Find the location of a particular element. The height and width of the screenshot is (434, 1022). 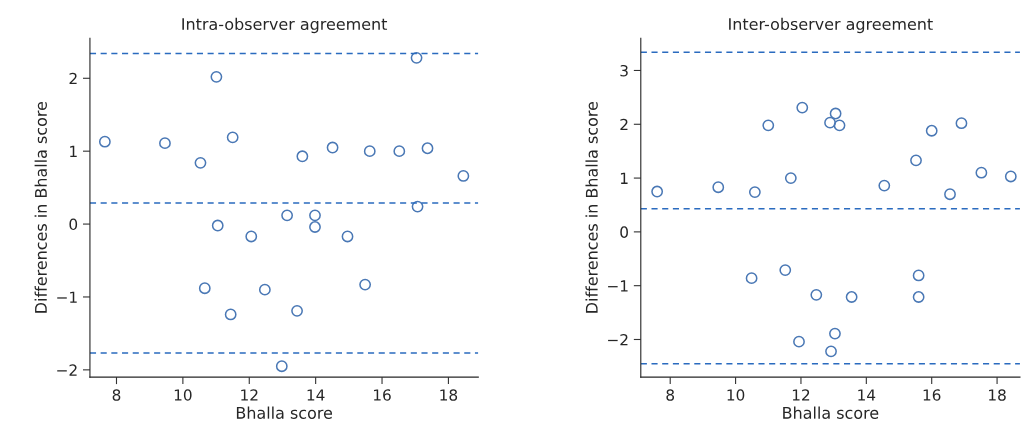

chart-title: Inter-observer agreement is located at coordinates (831, 25).